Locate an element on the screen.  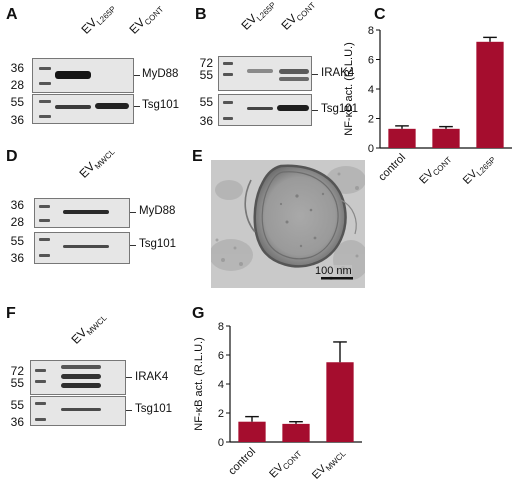
panel-letter-a: A is located at coordinates (12, 14).